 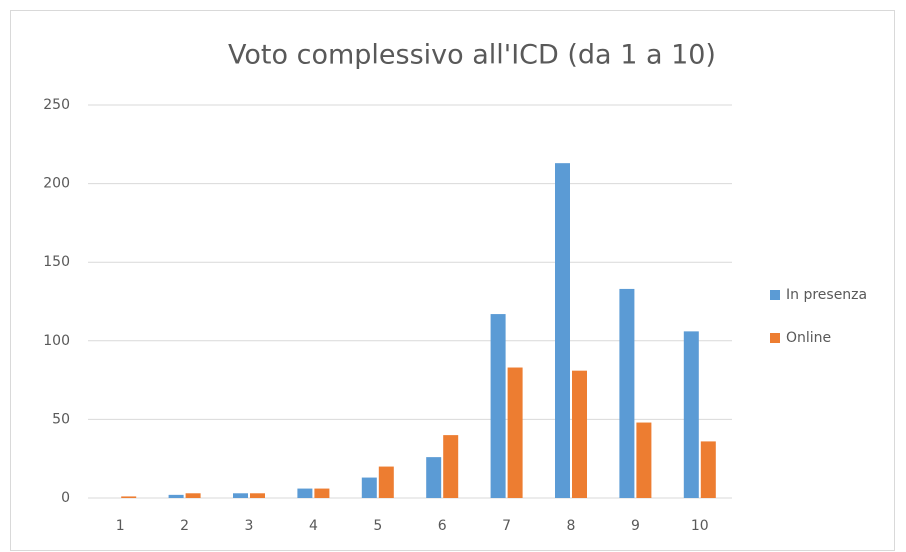 I want to click on legend-label: In presenza, so click(x=826, y=295).